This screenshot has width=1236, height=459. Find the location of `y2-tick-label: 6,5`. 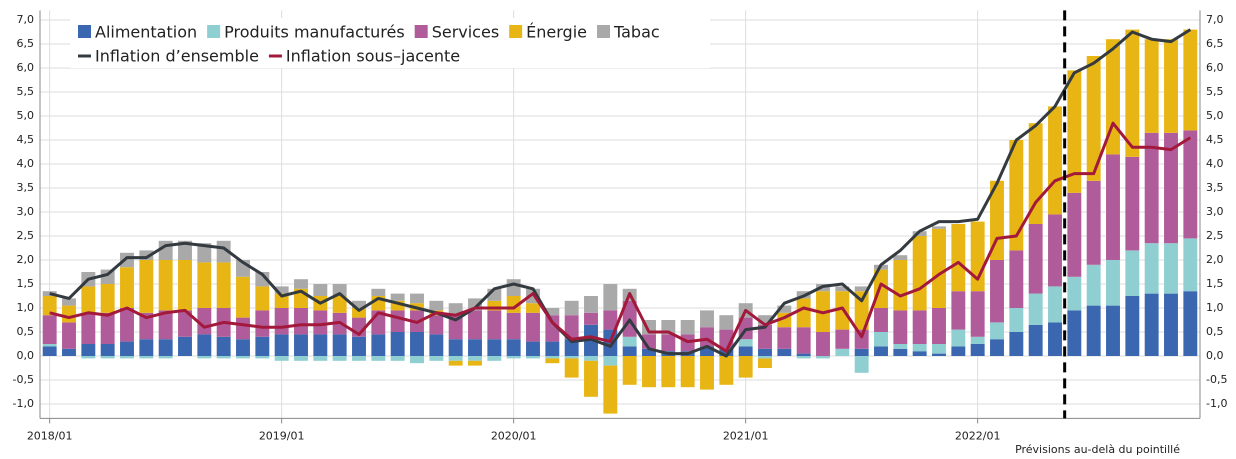

y2-tick-label: 6,5 is located at coordinates (1215, 43).